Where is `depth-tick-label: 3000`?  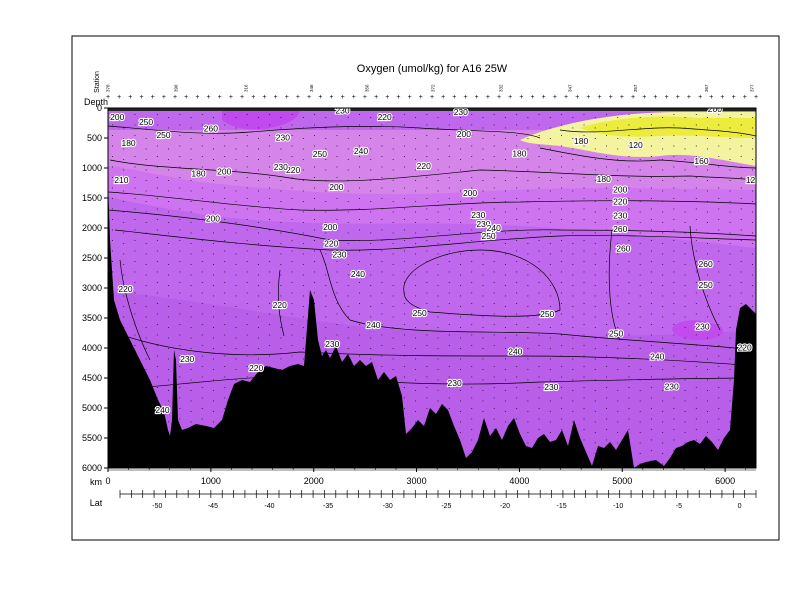 depth-tick-label: 3000 is located at coordinates (92, 288).